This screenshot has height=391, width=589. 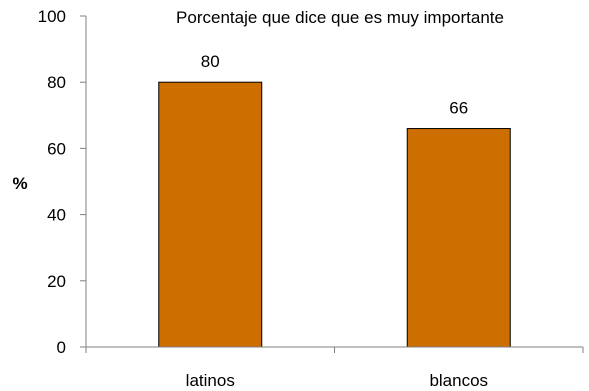 What do you see at coordinates (19, 183) in the screenshot?
I see `y-axis-label: %` at bounding box center [19, 183].